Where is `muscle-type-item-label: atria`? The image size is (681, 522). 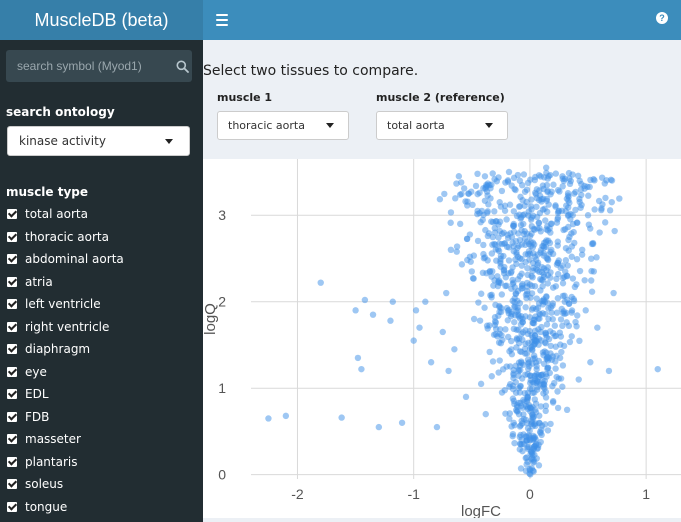
muscle-type-item-label: atria is located at coordinates (39, 281).